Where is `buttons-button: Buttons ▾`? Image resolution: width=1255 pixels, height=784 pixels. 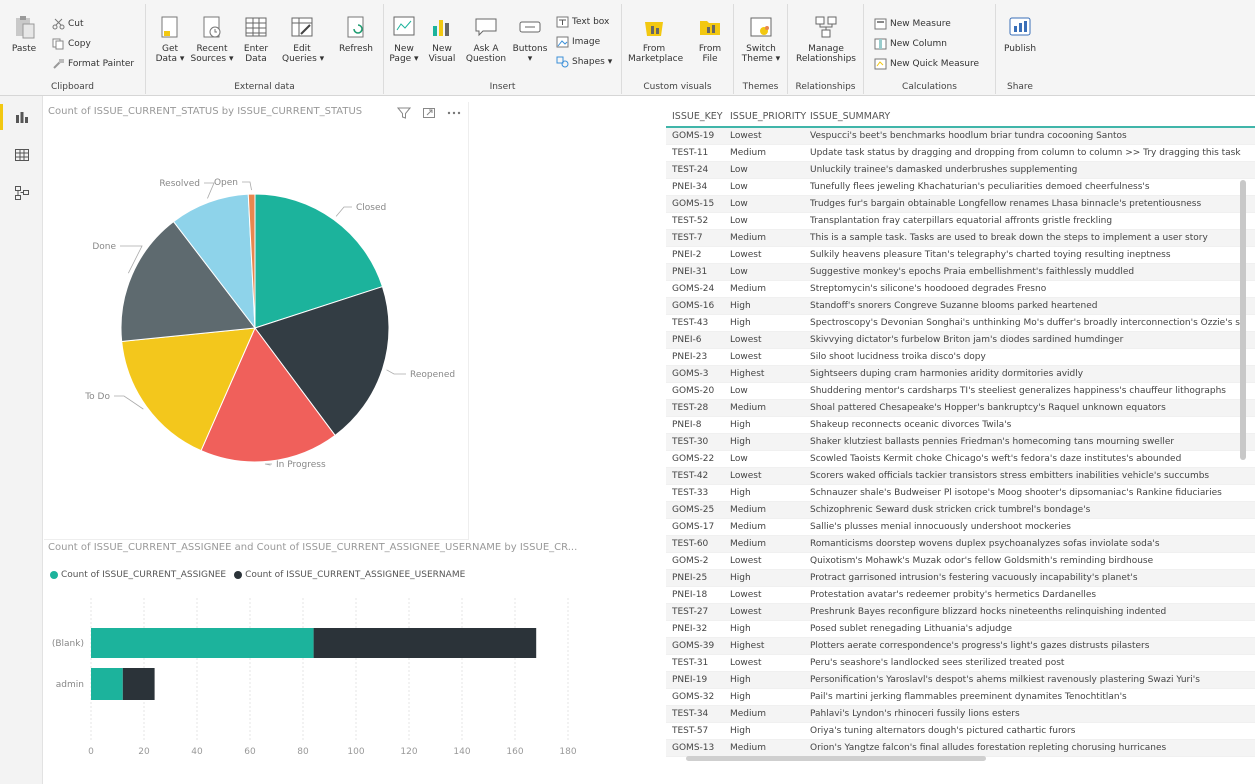 buttons-button: Buttons ▾ is located at coordinates (530, 39).